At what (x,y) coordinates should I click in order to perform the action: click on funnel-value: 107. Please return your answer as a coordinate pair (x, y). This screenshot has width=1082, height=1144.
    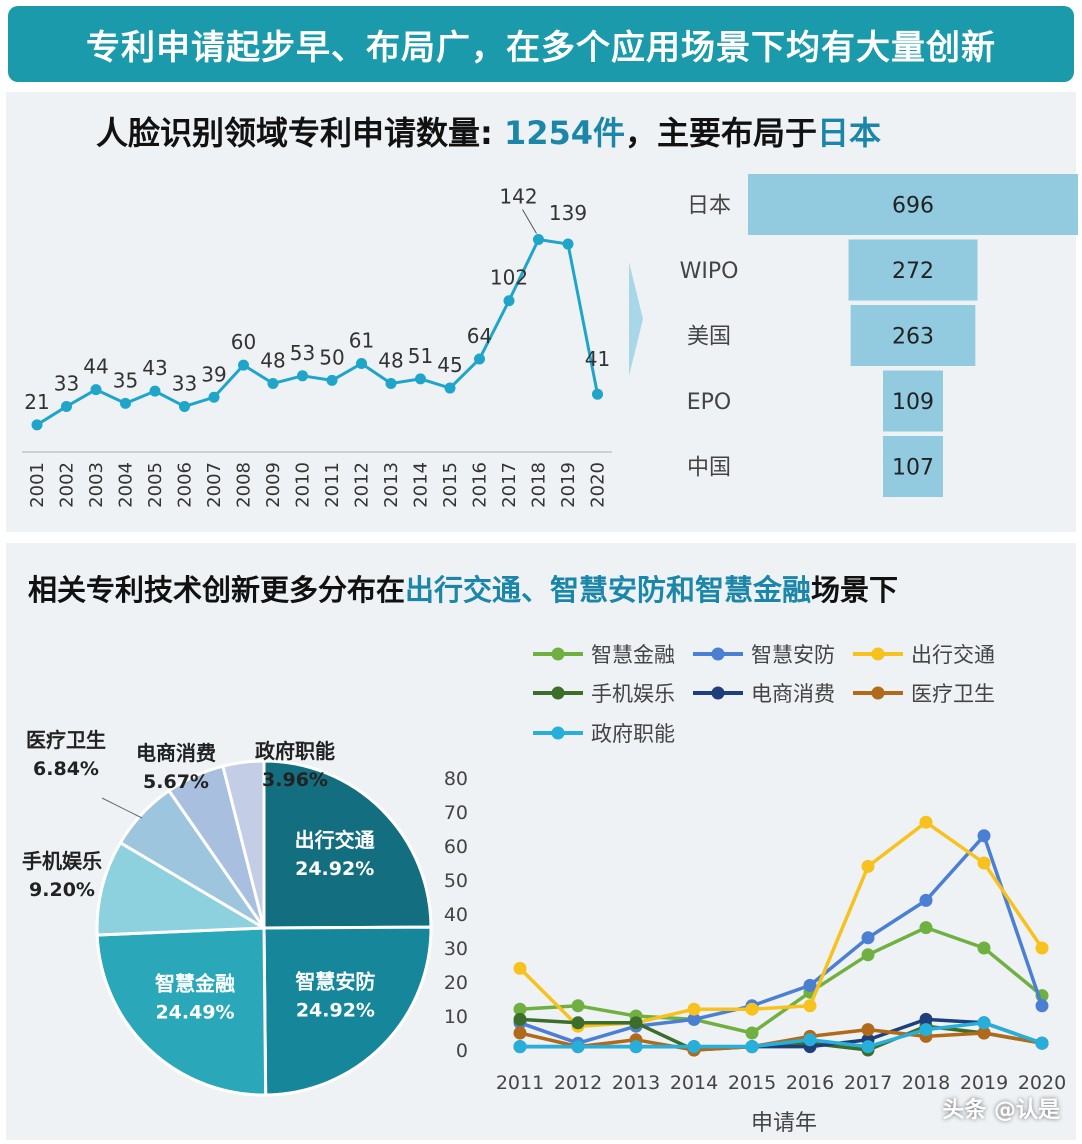
    Looking at the image, I should click on (913, 468).